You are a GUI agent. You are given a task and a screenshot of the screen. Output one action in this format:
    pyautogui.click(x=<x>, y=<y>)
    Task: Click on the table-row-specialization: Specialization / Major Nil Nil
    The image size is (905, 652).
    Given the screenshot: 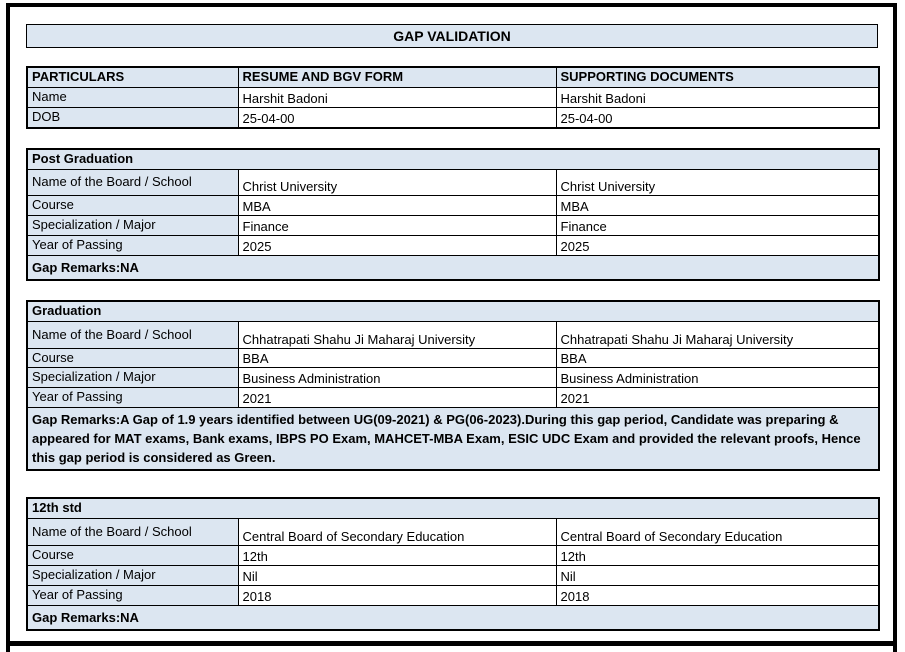 What is the action you would take?
    pyautogui.click(x=453, y=575)
    